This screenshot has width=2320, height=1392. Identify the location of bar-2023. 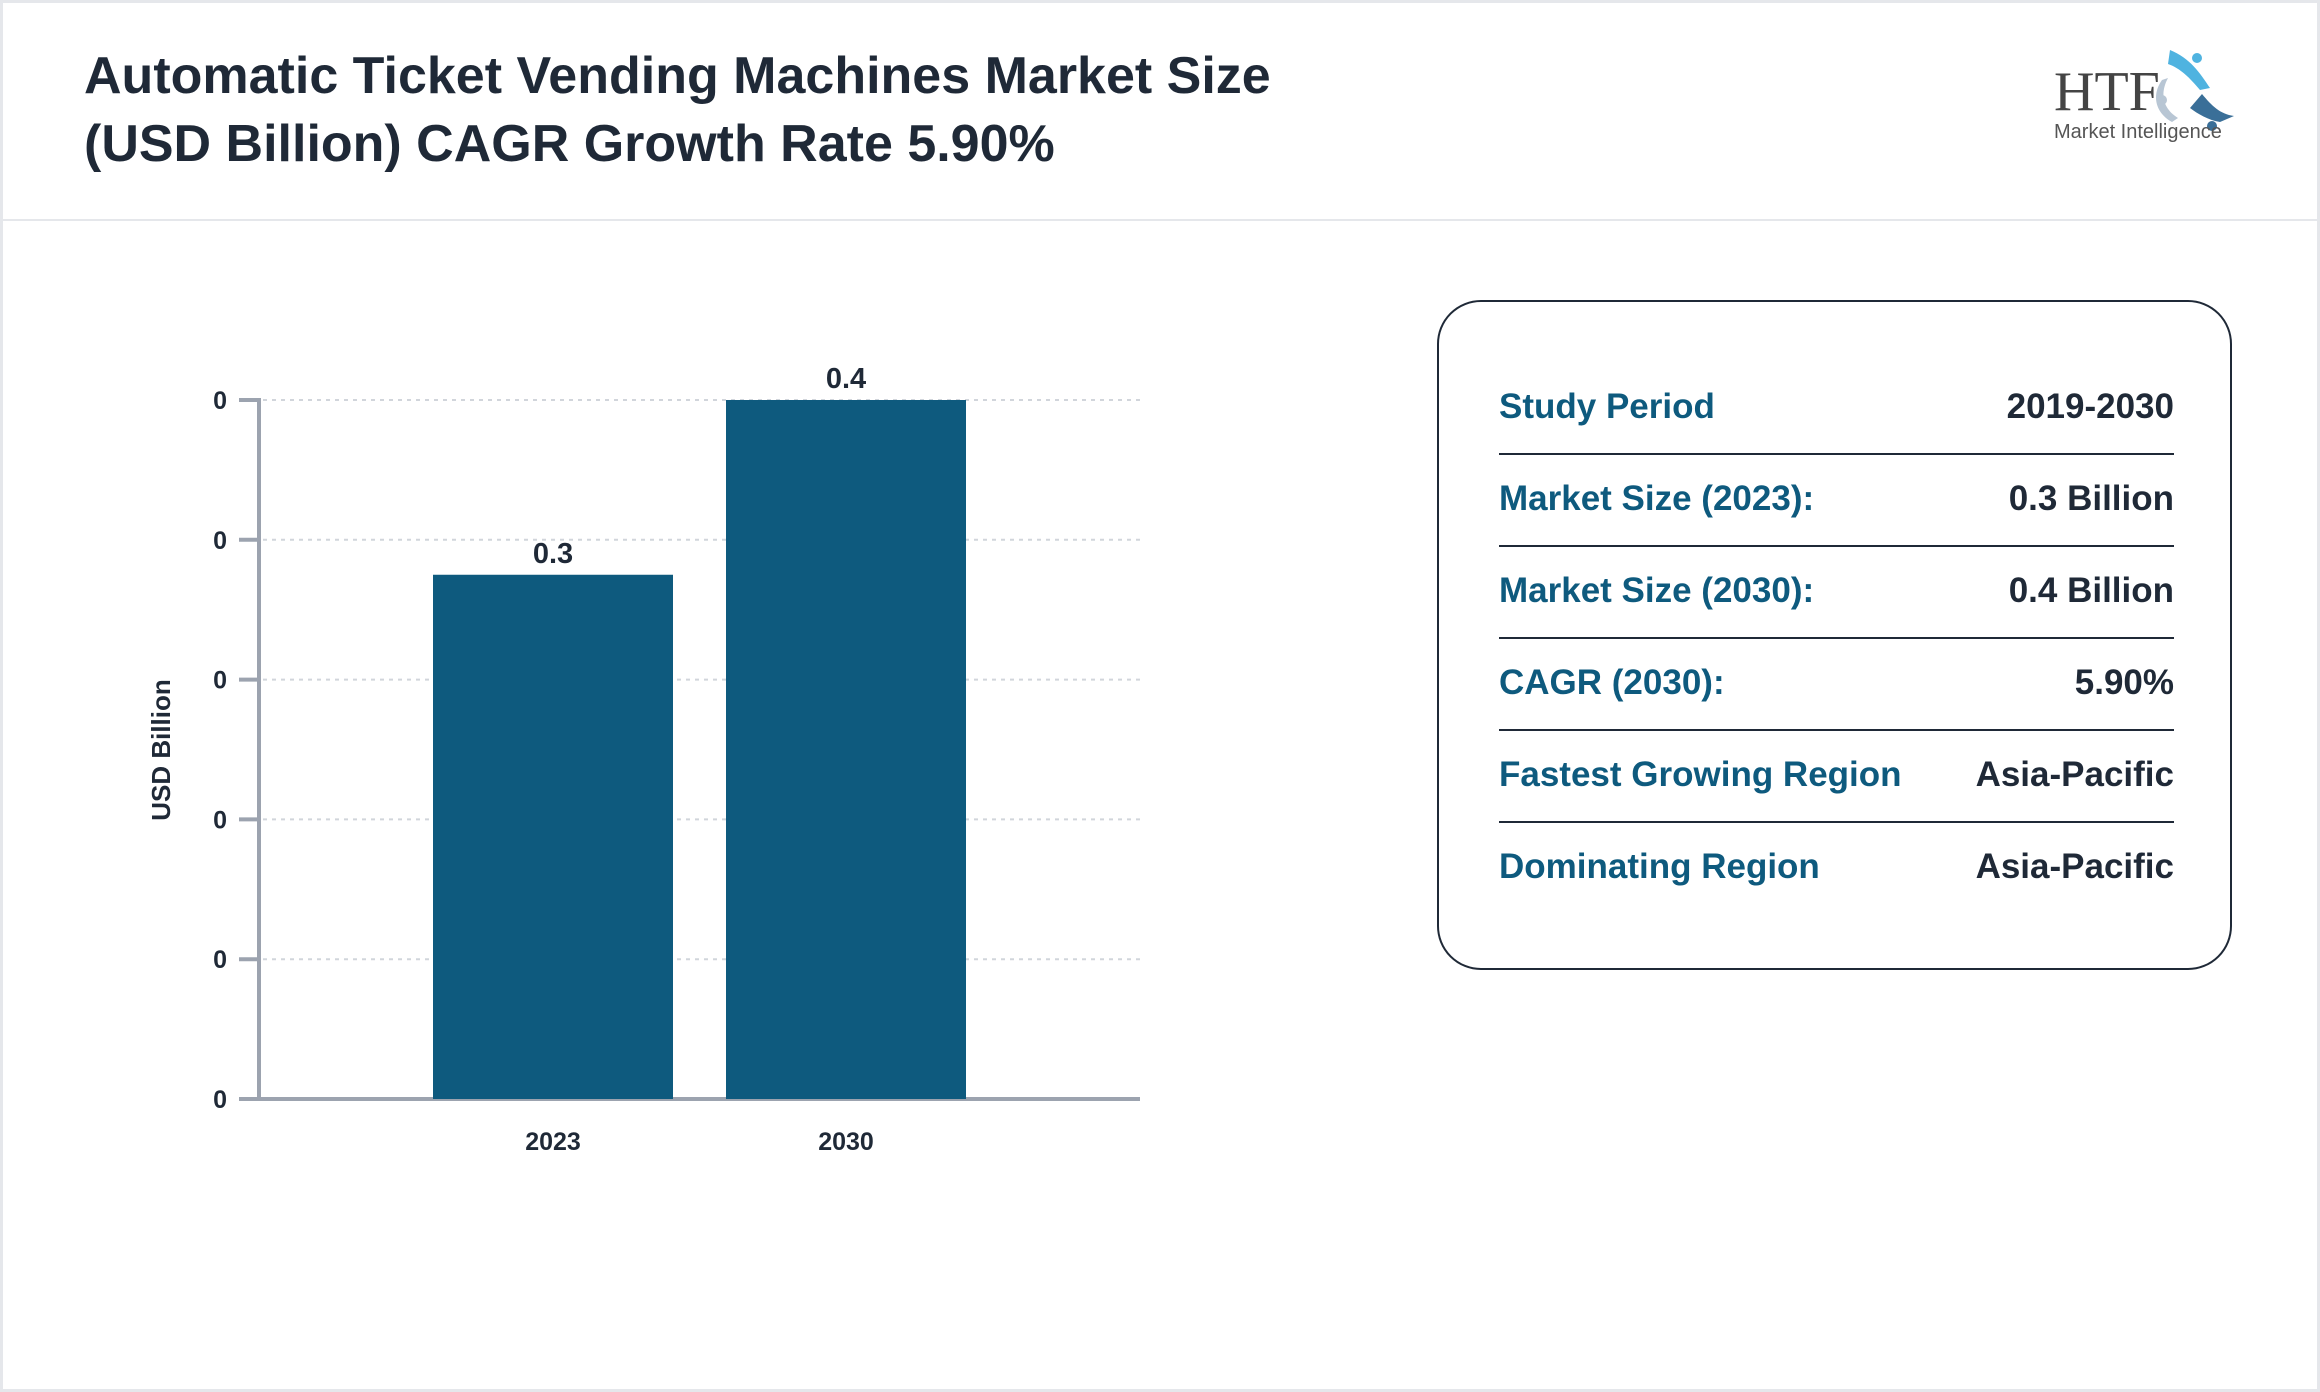
(553, 836).